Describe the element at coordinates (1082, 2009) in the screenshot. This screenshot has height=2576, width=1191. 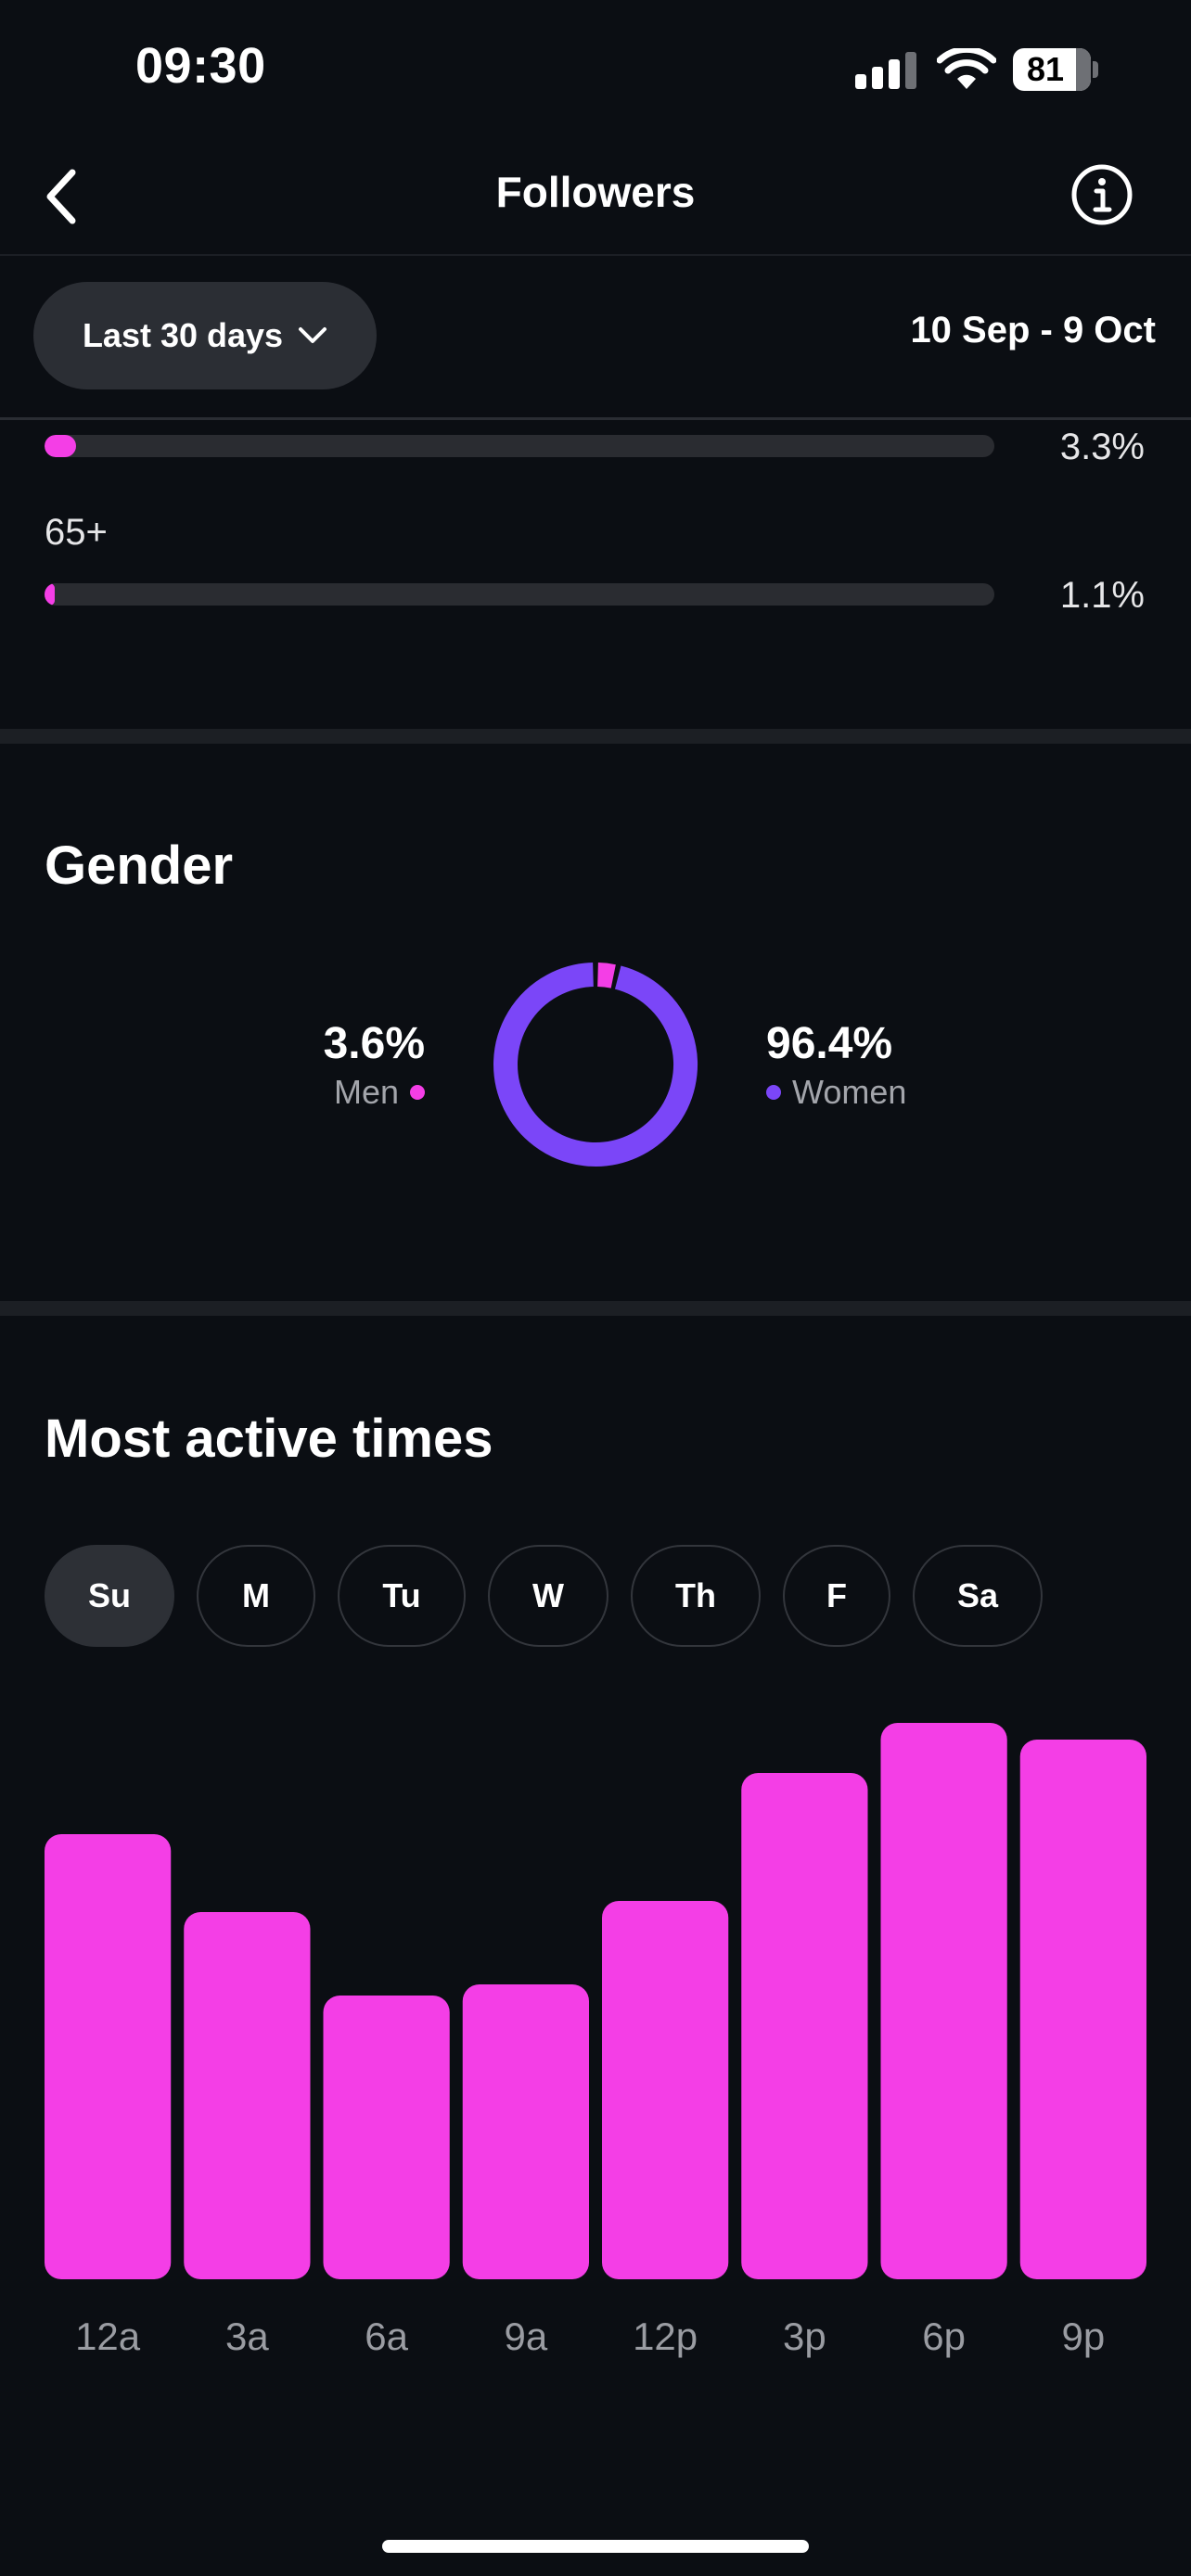
I see `bar-9p` at that location.